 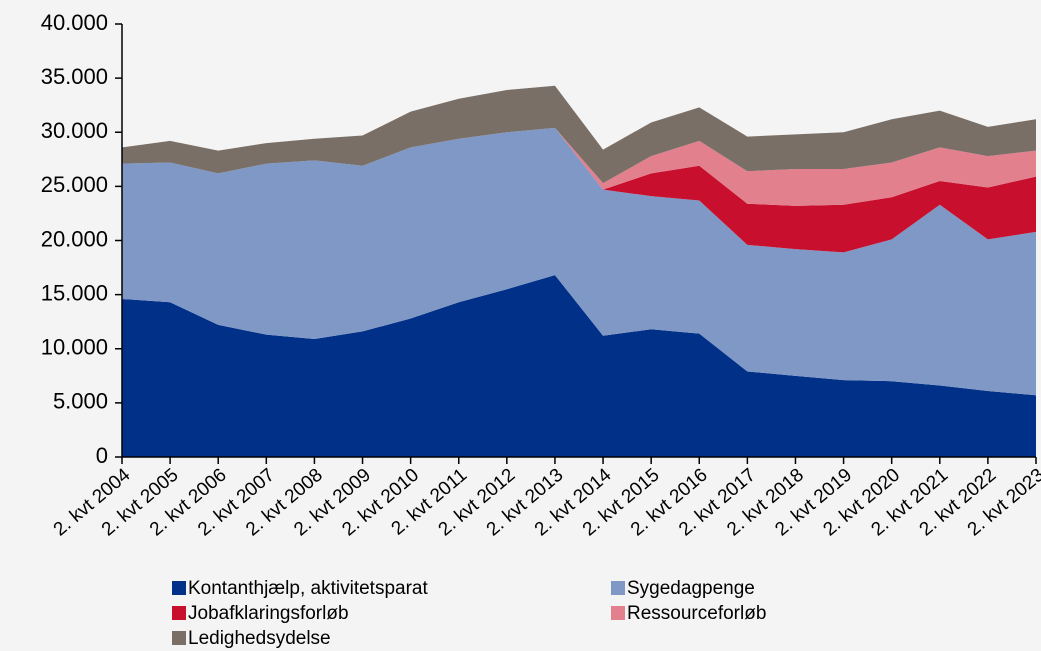 I want to click on legend-label: Jobafklaringsforløb, so click(x=268, y=613).